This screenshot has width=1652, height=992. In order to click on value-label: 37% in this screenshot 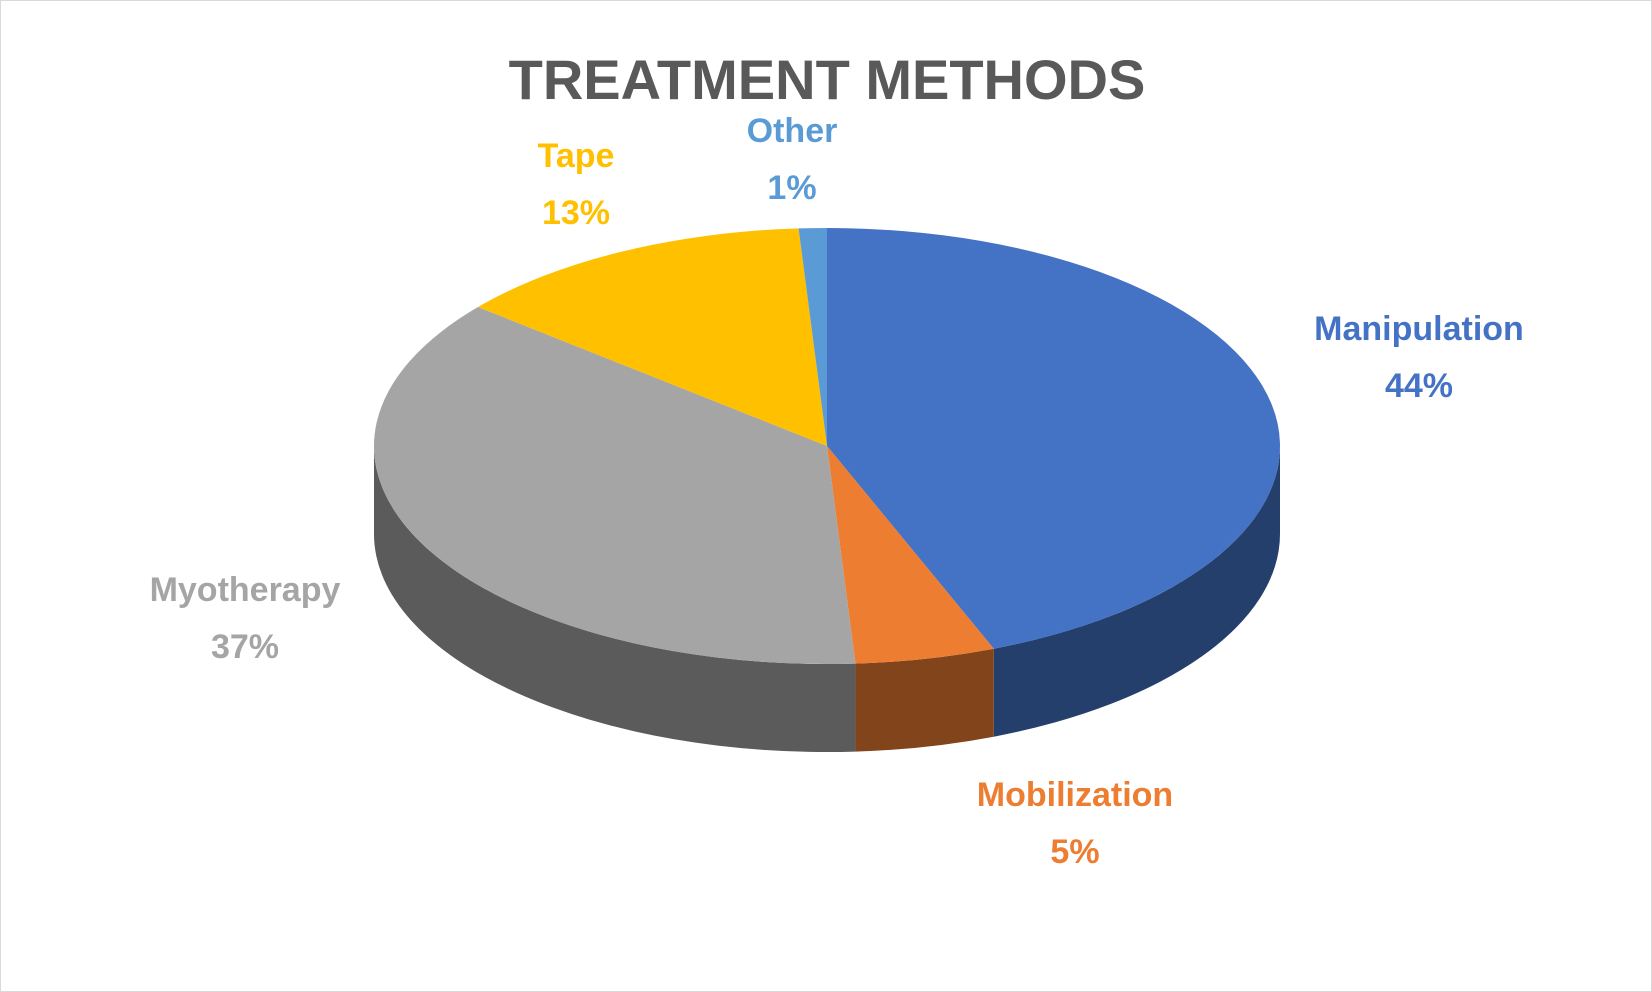, I will do `click(245, 647)`.